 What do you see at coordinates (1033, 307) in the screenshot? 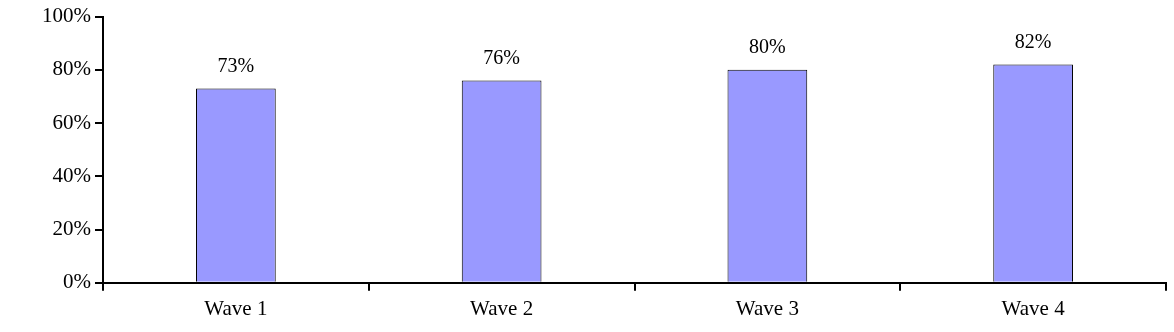
I see `x-tick-label: Wave 4` at bounding box center [1033, 307].